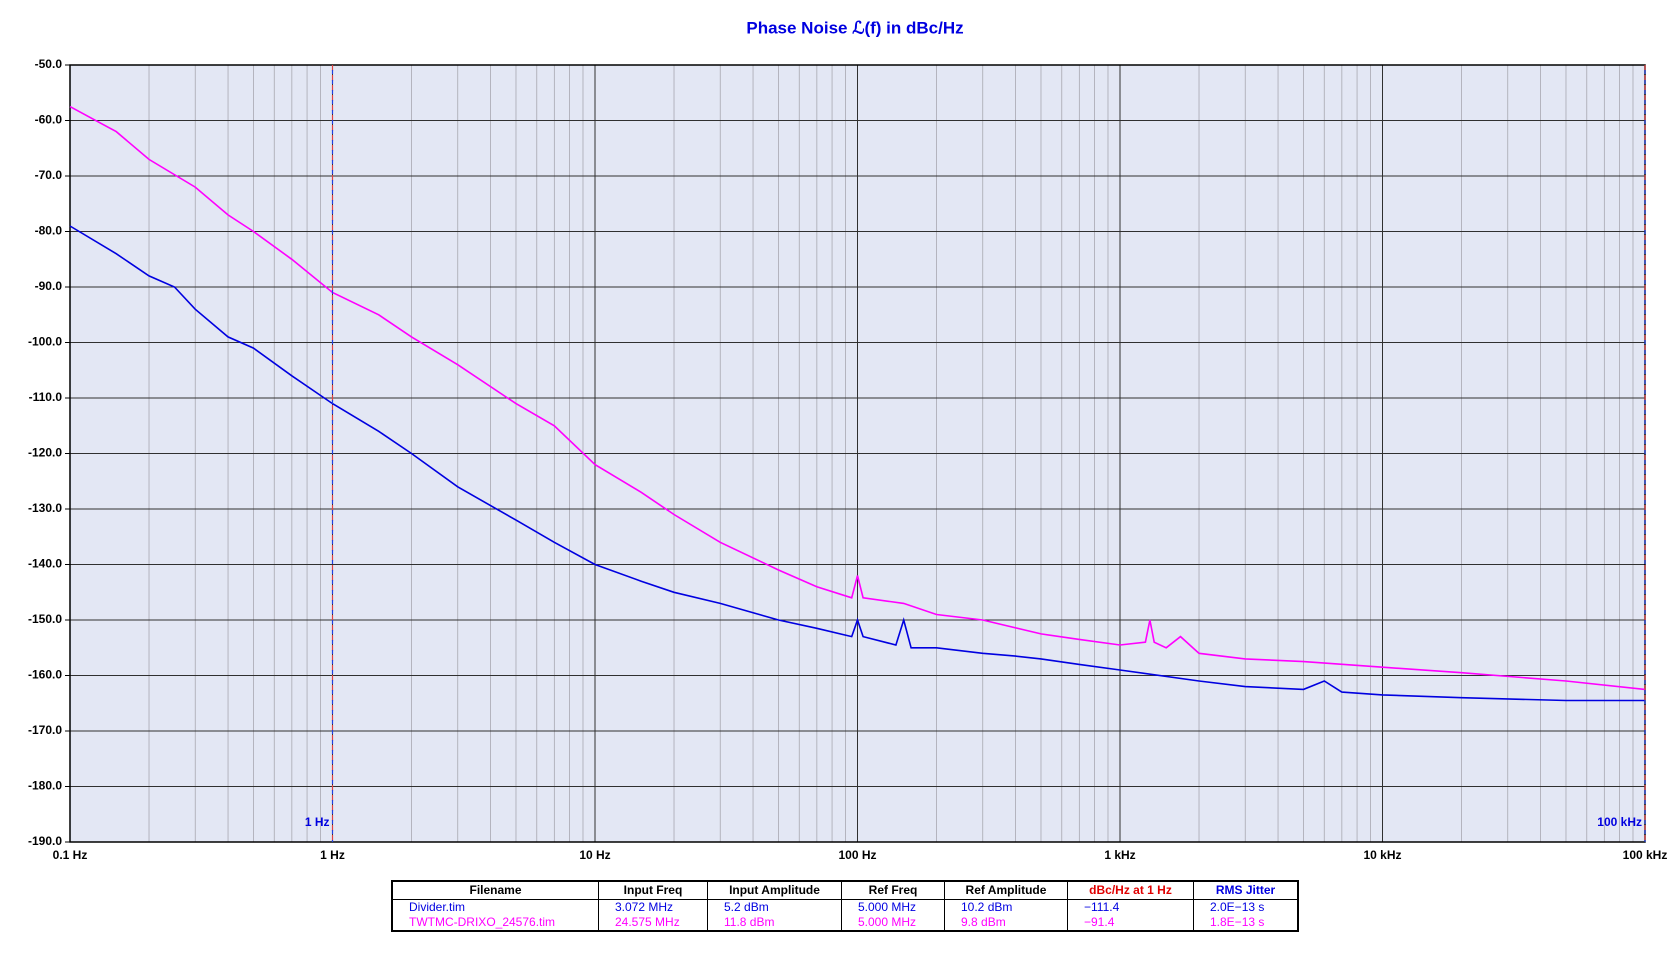 Image resolution: width=1680 pixels, height=967 pixels. Describe the element at coordinates (45, 619) in the screenshot. I see `y-tick-label: -150.0` at that location.